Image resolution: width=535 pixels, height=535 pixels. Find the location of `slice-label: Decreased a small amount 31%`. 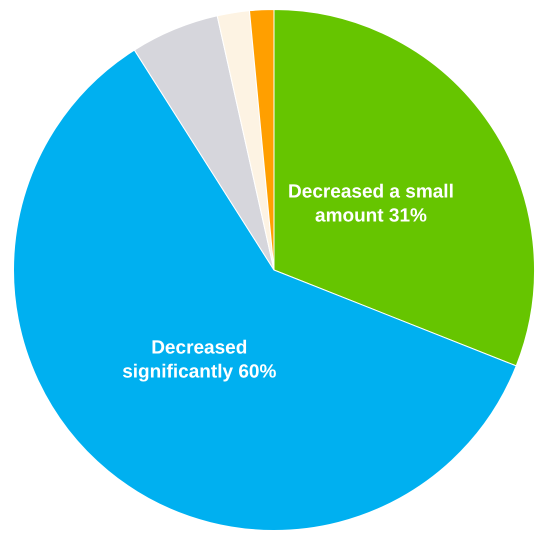

slice-label: Decreased a small amount 31% is located at coordinates (371, 203).